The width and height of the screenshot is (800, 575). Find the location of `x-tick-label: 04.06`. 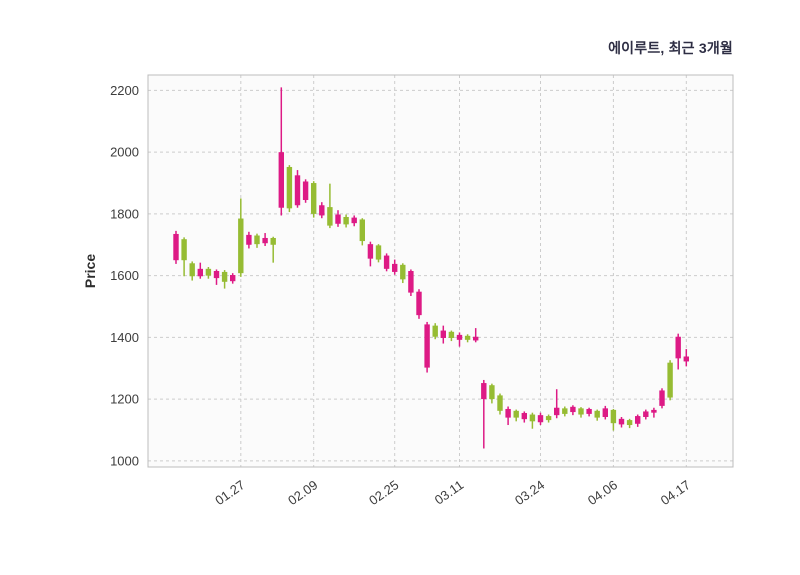

x-tick-label: 04.06 is located at coordinates (602, 492).